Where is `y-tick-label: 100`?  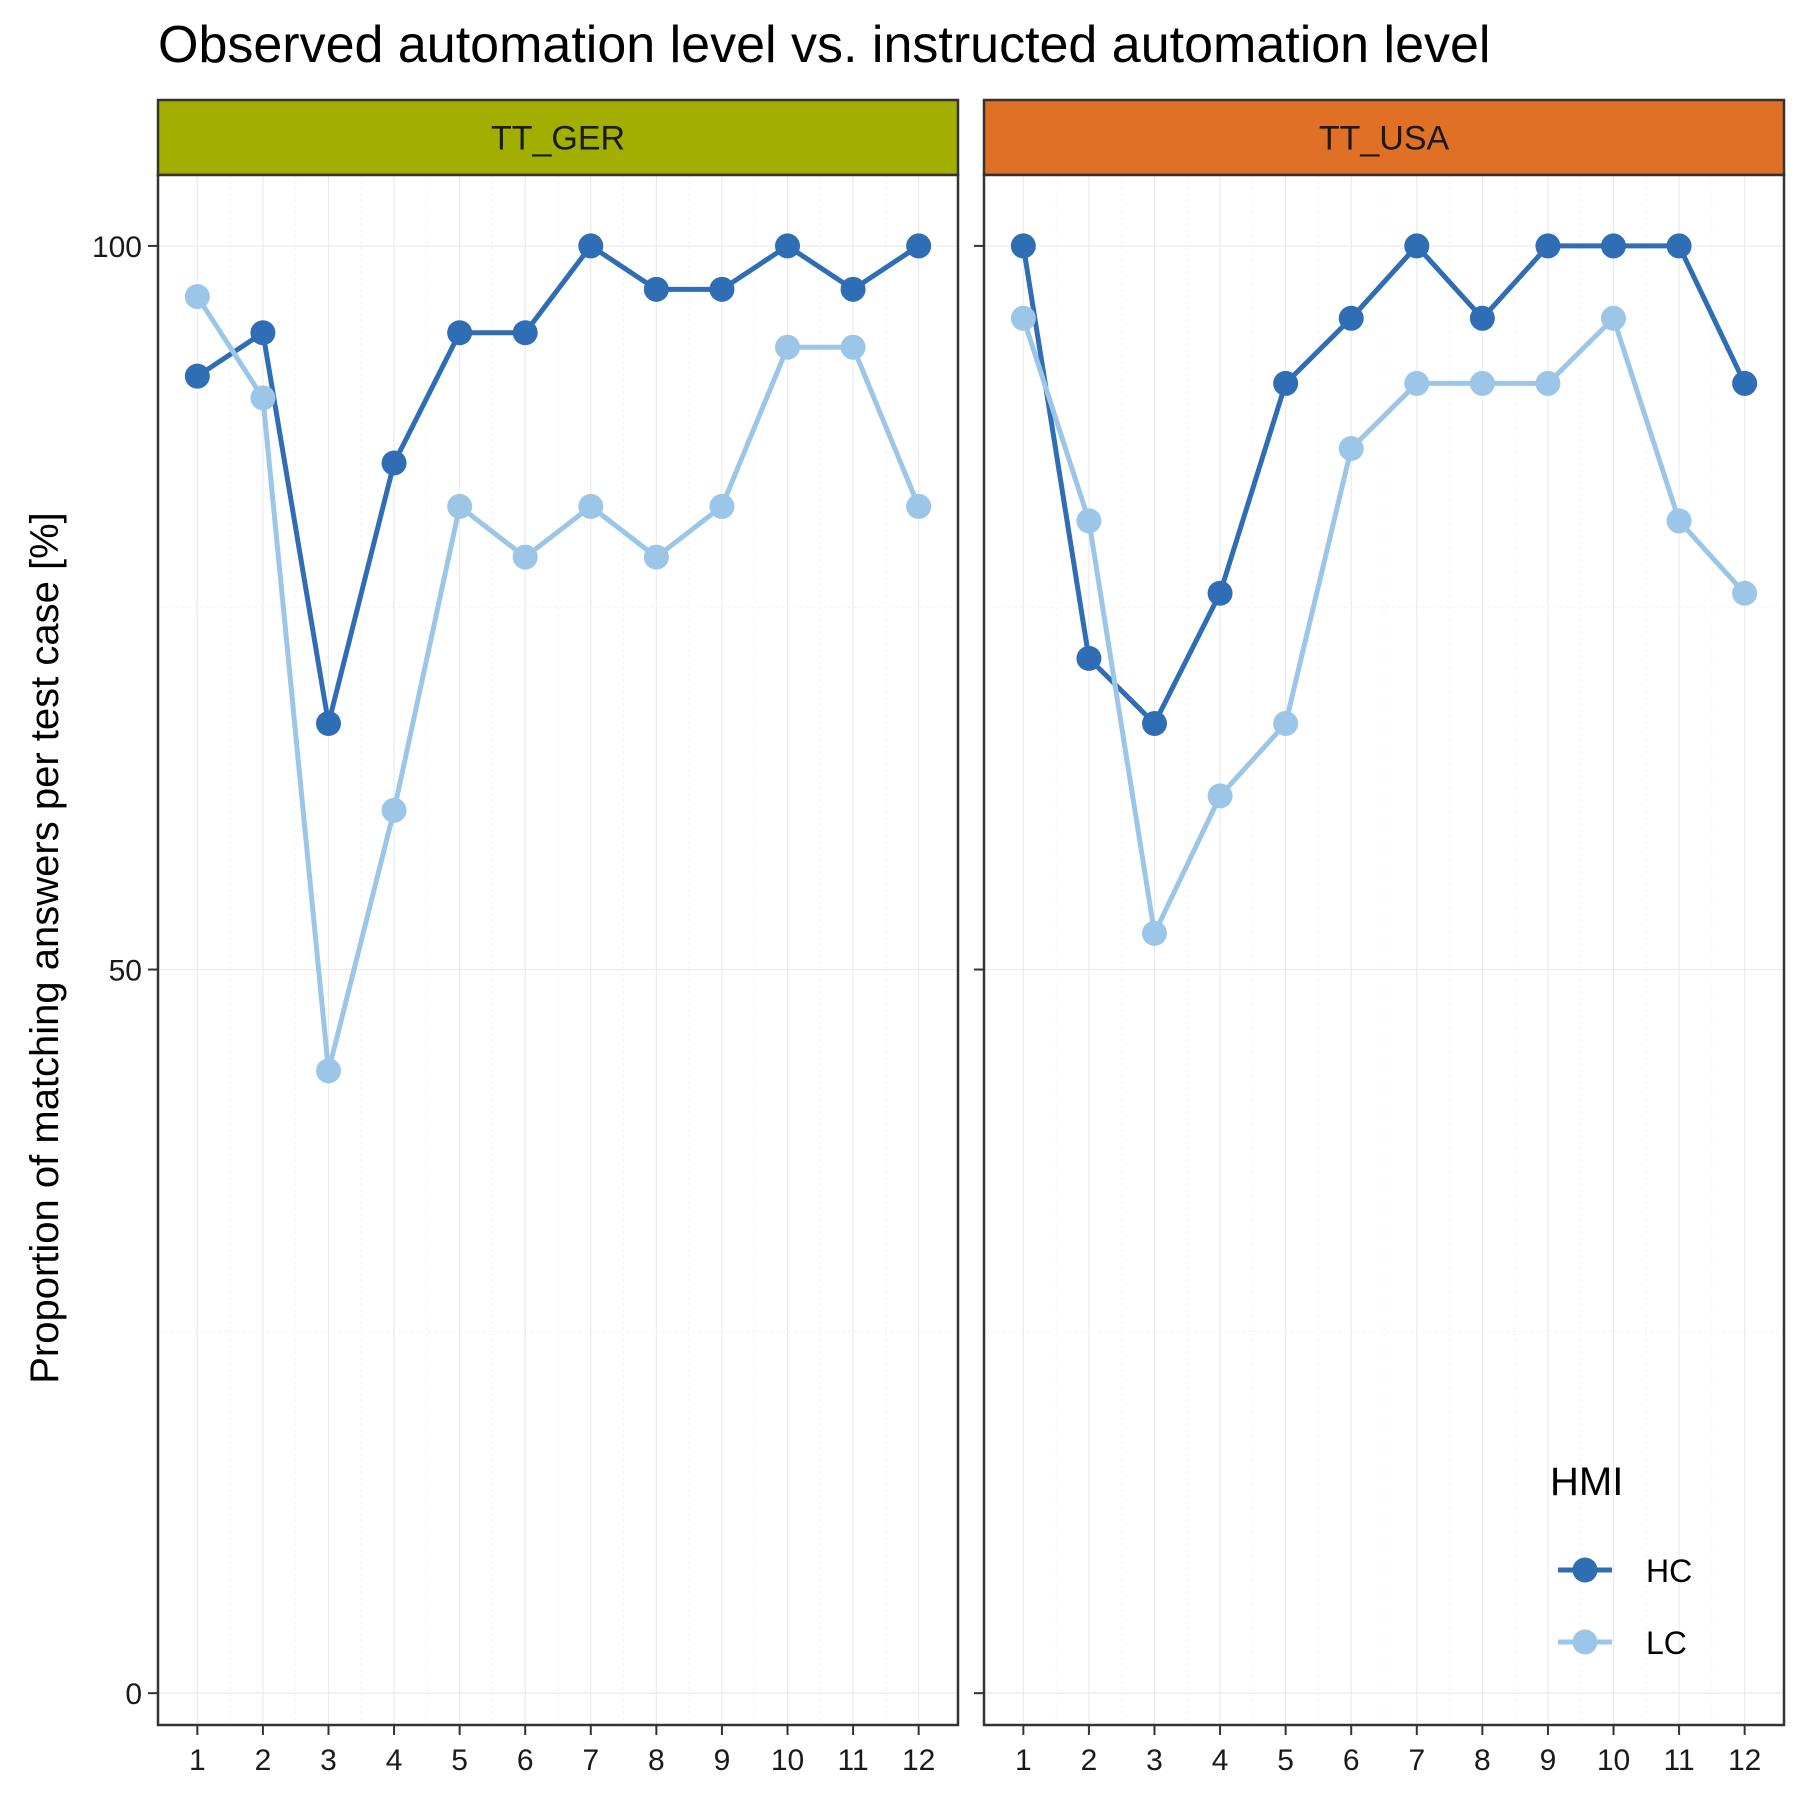 y-tick-label: 100 is located at coordinates (117, 247).